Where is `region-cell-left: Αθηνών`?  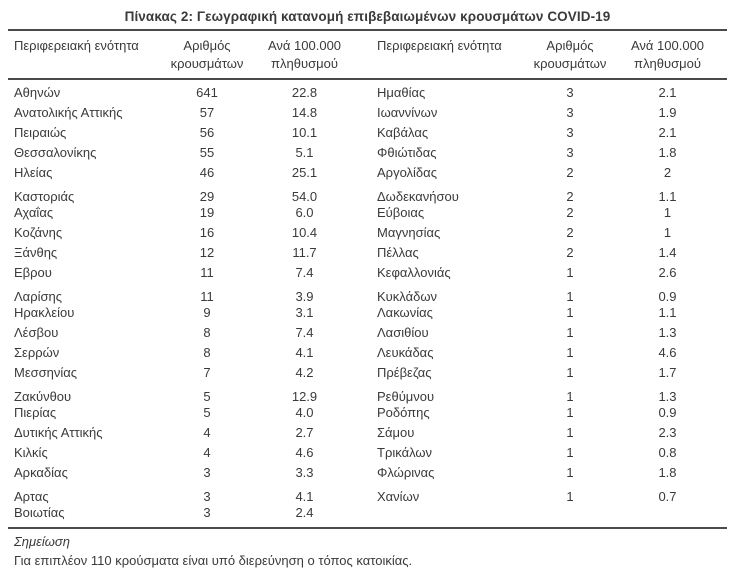 region-cell-left: Αθηνών is located at coordinates (37, 92).